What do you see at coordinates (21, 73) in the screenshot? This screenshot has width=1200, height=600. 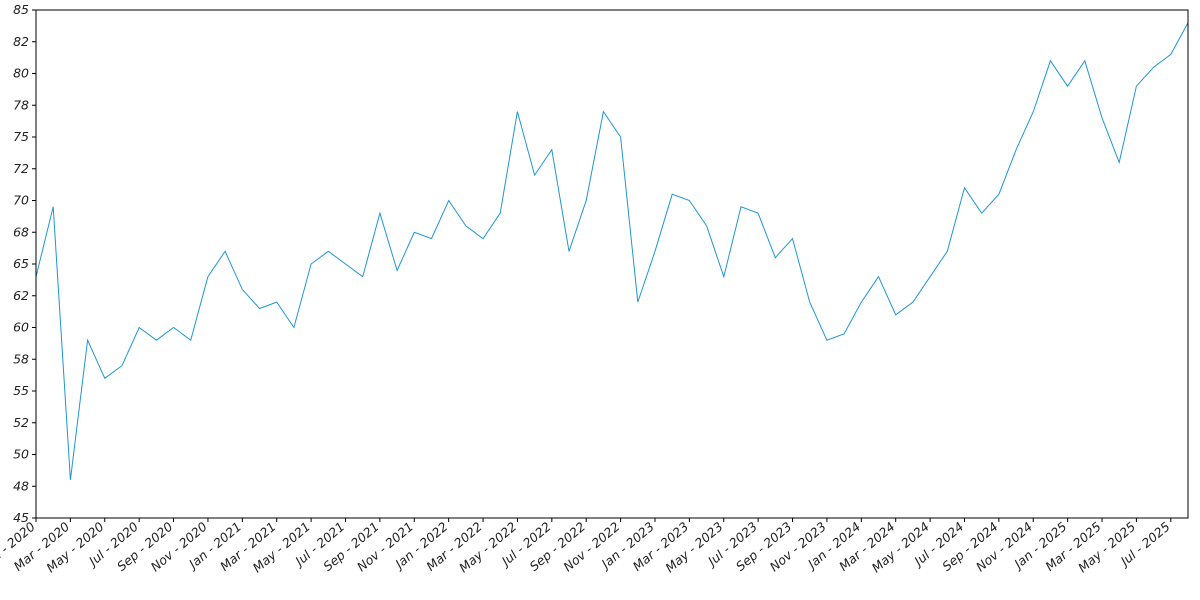 I see `y-tick-label: 80` at bounding box center [21, 73].